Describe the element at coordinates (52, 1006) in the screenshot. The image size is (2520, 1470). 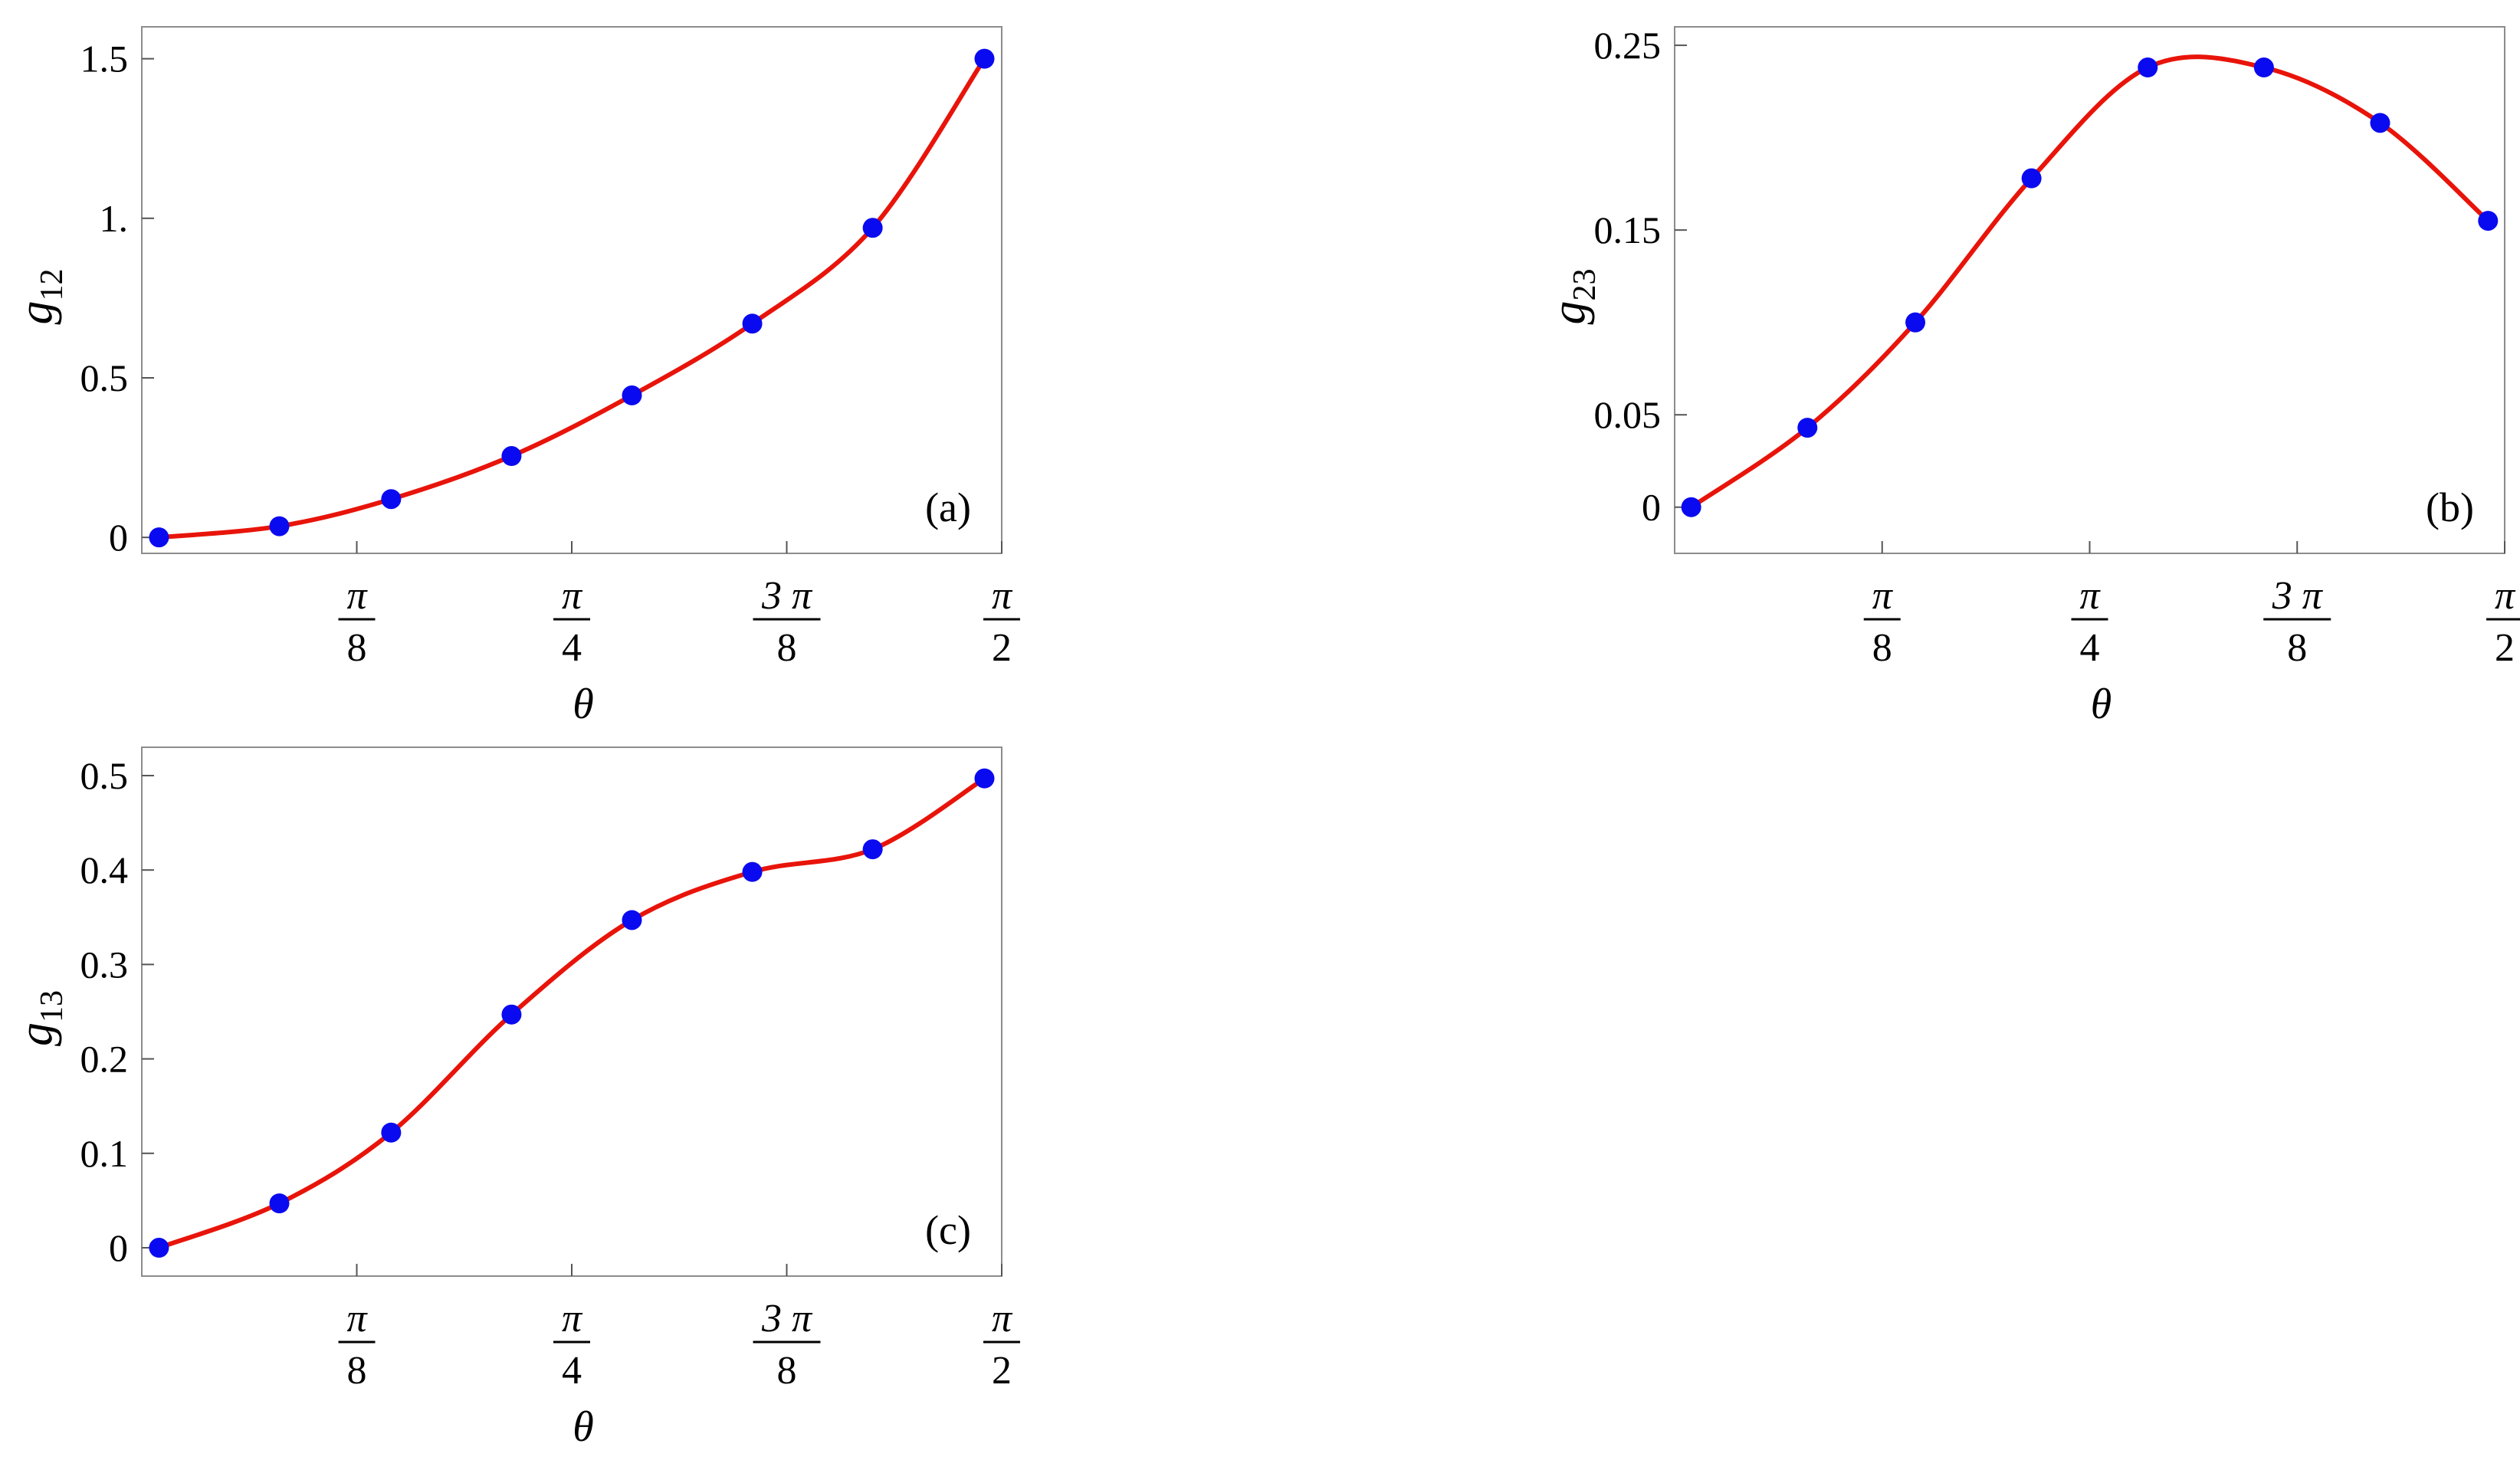
I see `y-axis-label-subscript: 13` at that location.